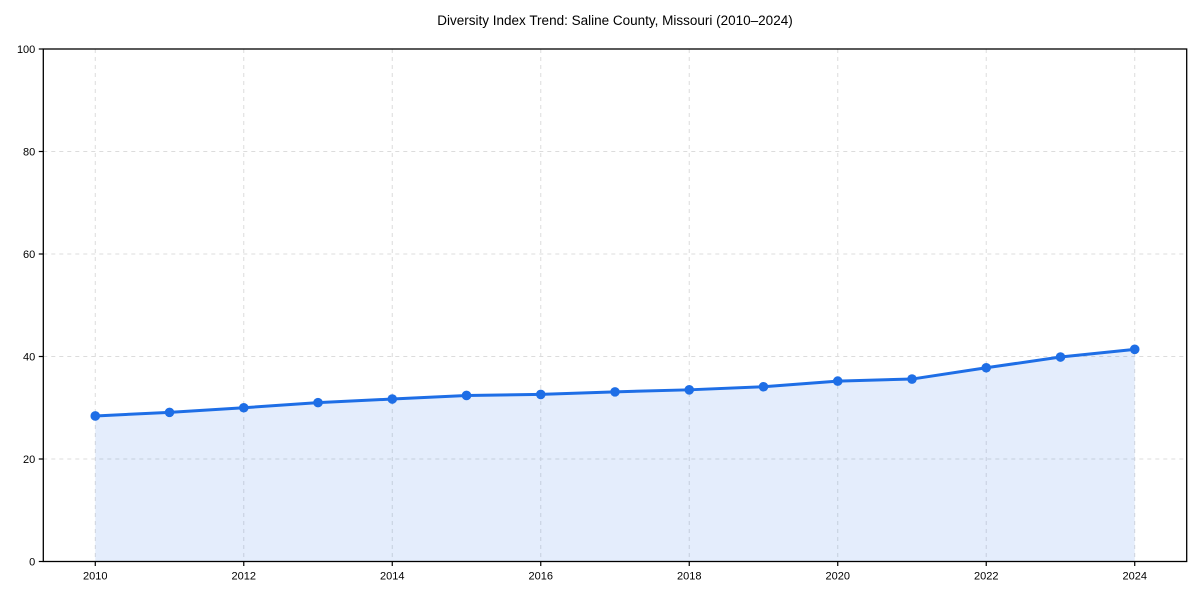 The height and width of the screenshot is (600, 1200). What do you see at coordinates (1134, 577) in the screenshot?
I see `x-tick-label: 2024` at bounding box center [1134, 577].